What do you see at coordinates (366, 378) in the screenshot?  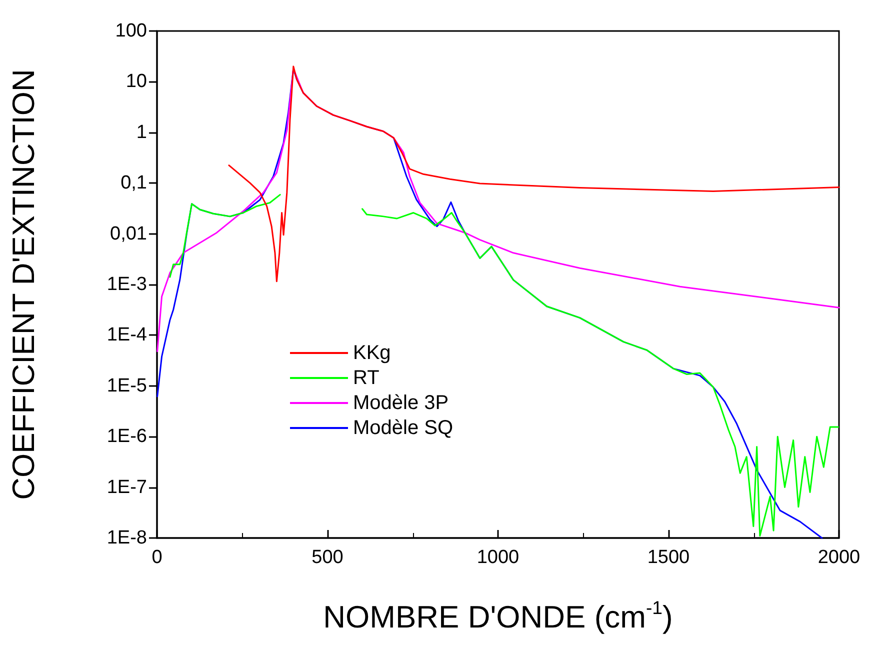 I see `legend-label: RT` at bounding box center [366, 378].